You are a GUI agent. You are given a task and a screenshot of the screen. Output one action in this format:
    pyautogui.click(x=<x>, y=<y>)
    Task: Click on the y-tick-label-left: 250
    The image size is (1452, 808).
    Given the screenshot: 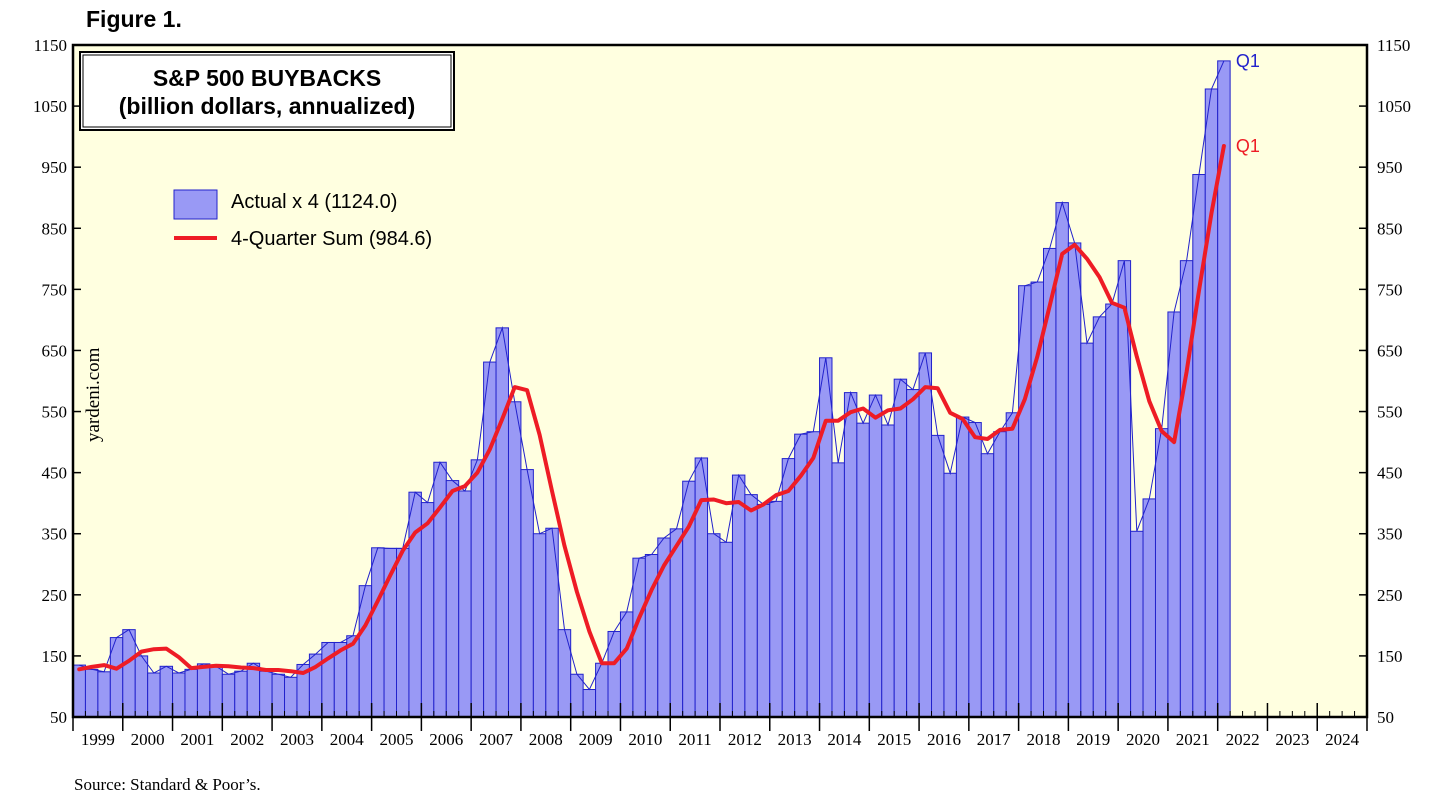 What is the action you would take?
    pyautogui.click(x=55, y=595)
    